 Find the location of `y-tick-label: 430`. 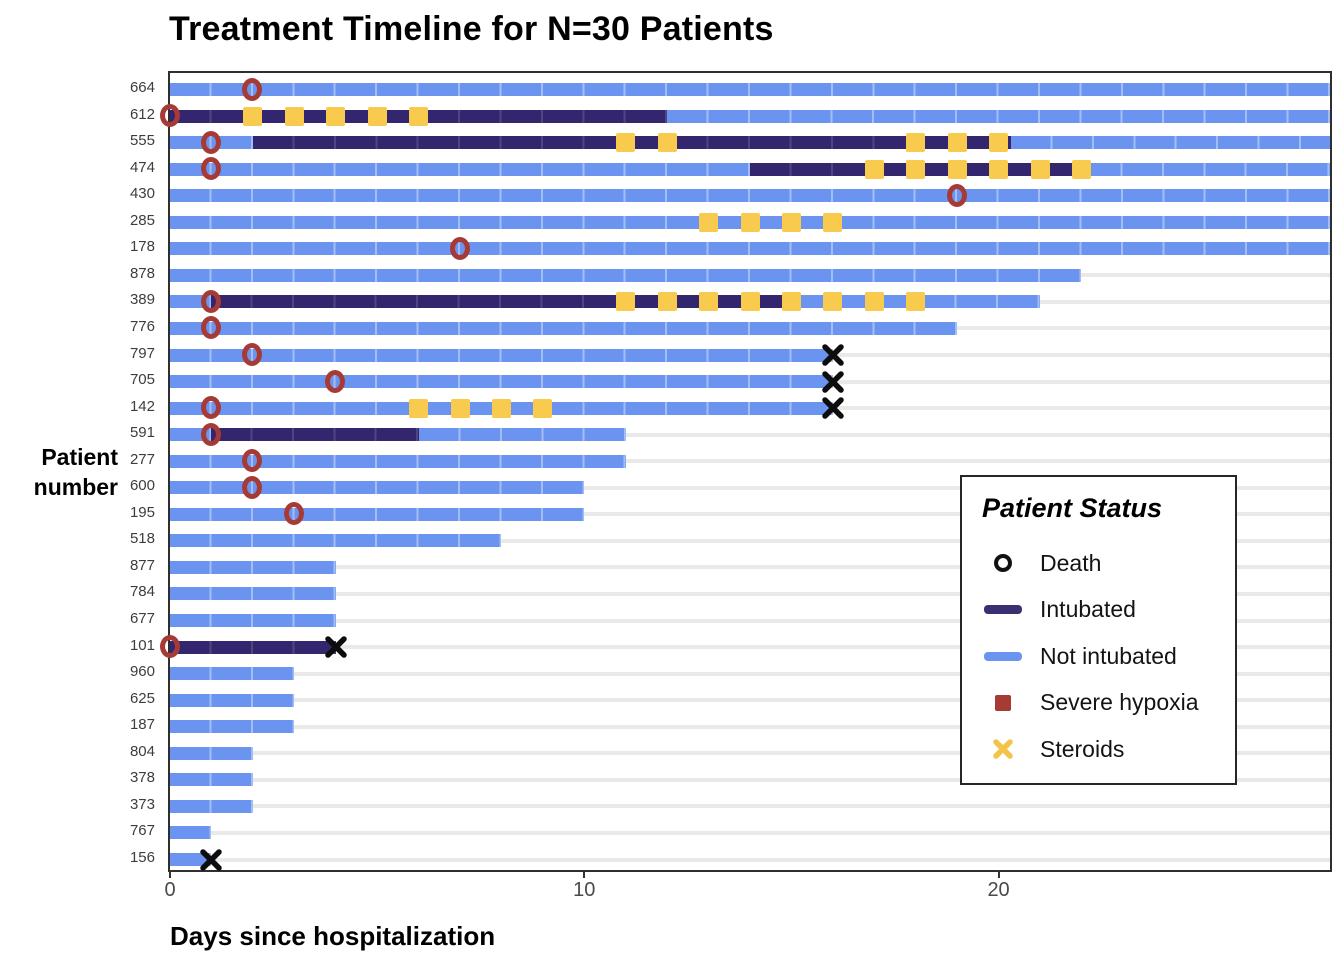

y-tick-label: 430 is located at coordinates (142, 194).